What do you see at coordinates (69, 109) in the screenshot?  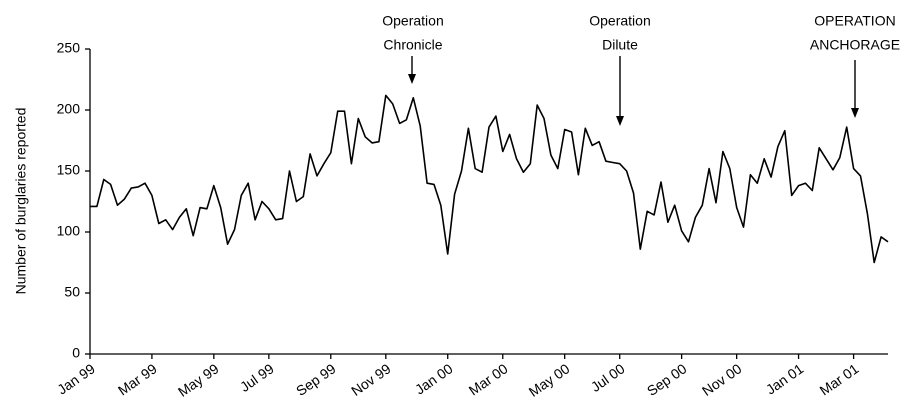 I see `y-tick-label: 200` at bounding box center [69, 109].